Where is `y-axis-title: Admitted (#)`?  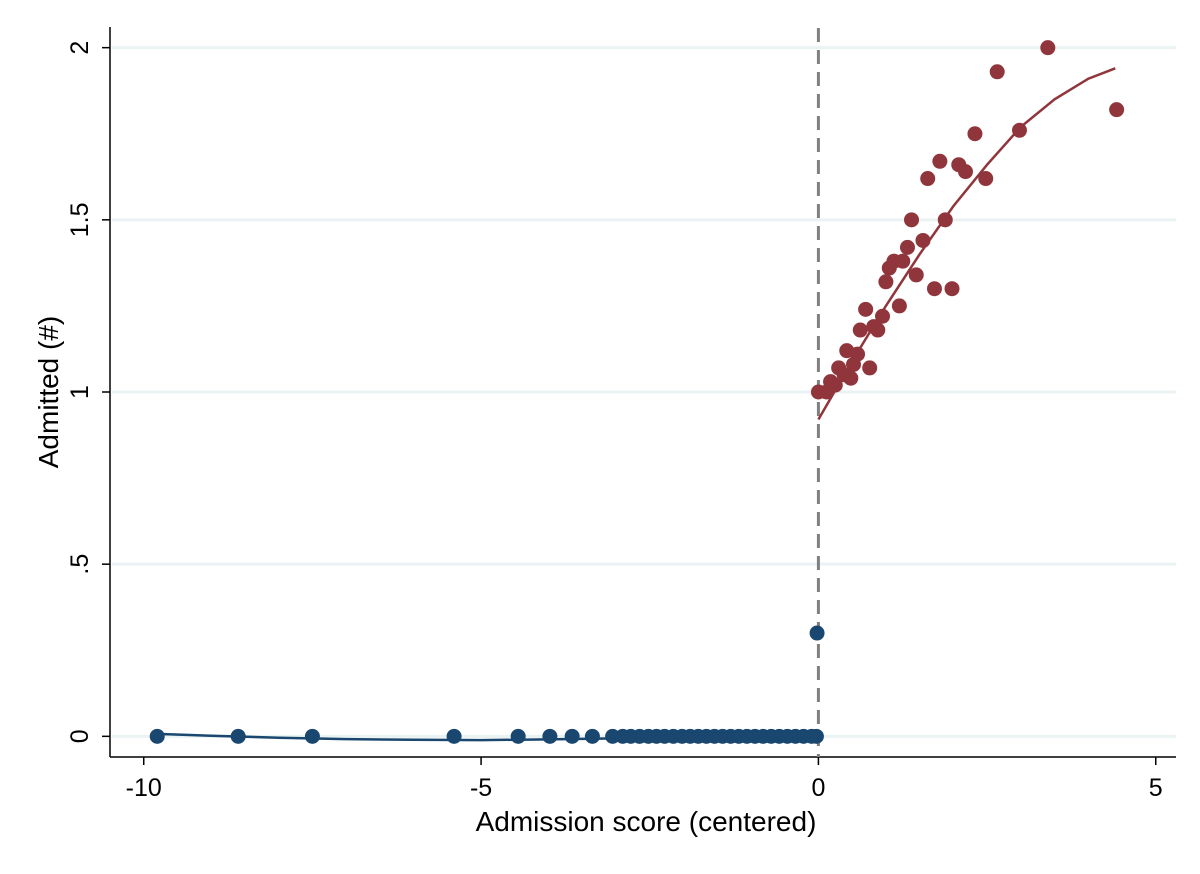 y-axis-title: Admitted (#) is located at coordinates (48, 392).